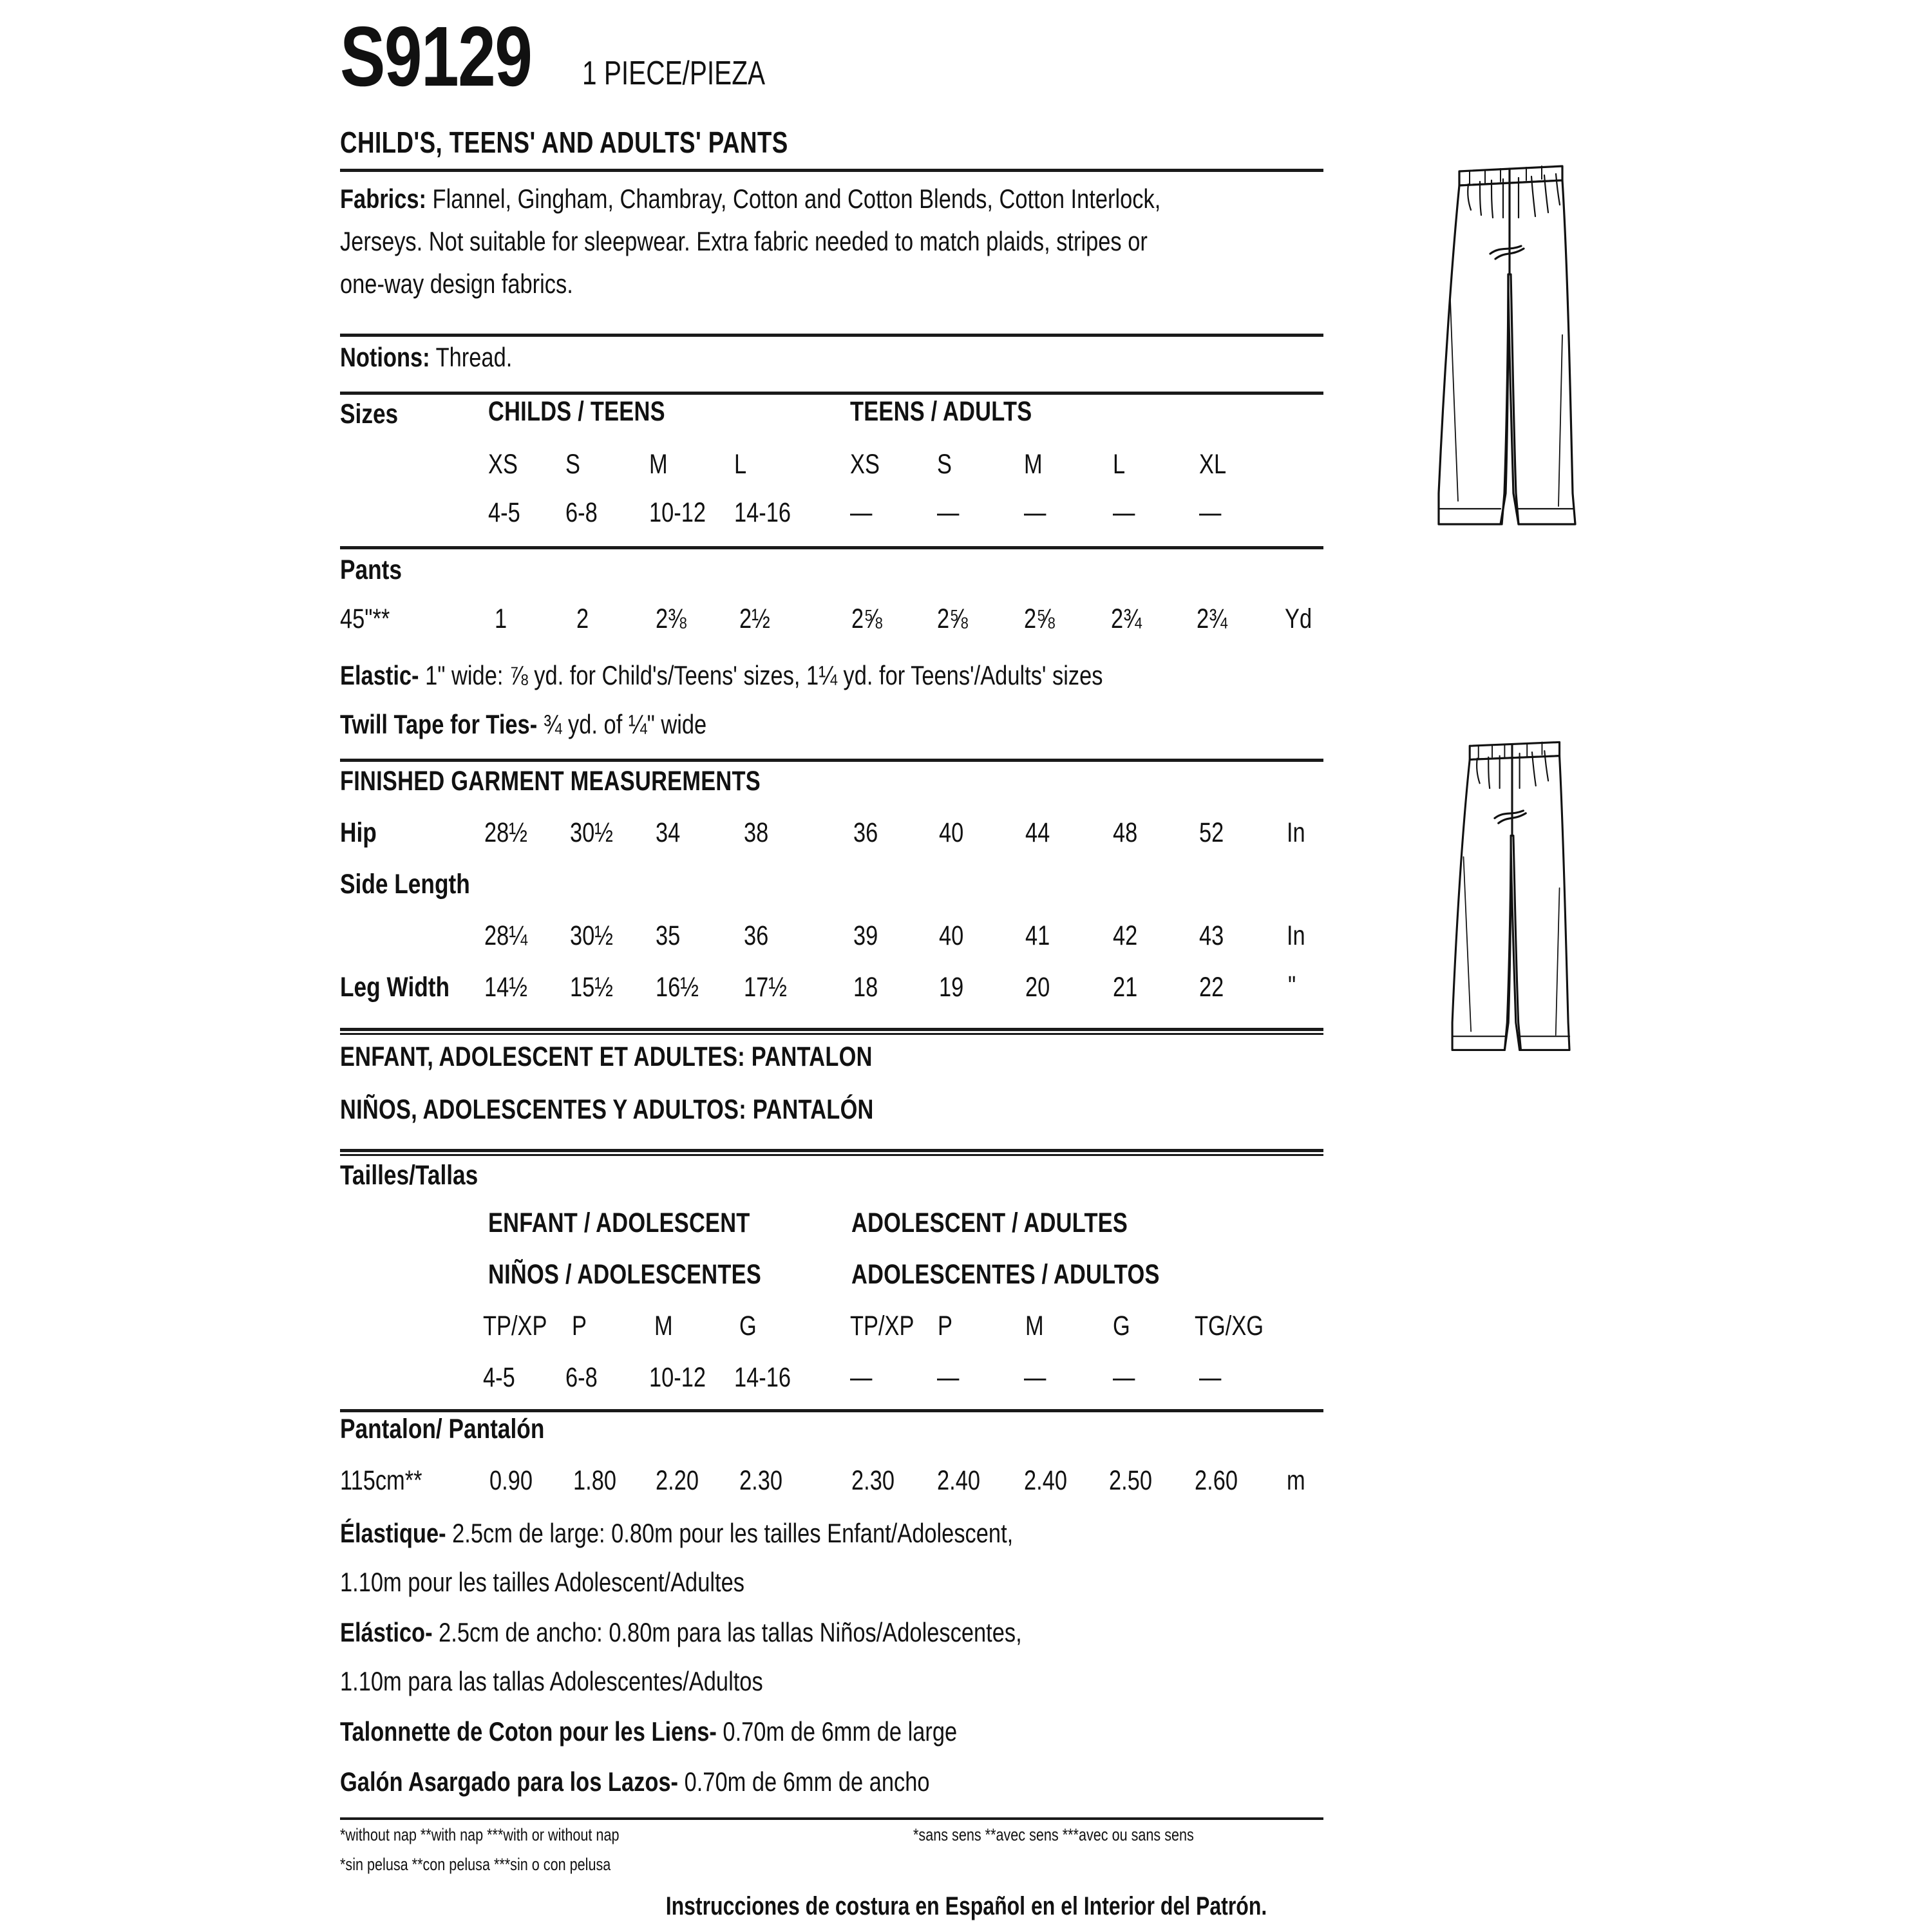 The image size is (1932, 1932). What do you see at coordinates (678, 512) in the screenshot?
I see `size-number-3: 10-12` at bounding box center [678, 512].